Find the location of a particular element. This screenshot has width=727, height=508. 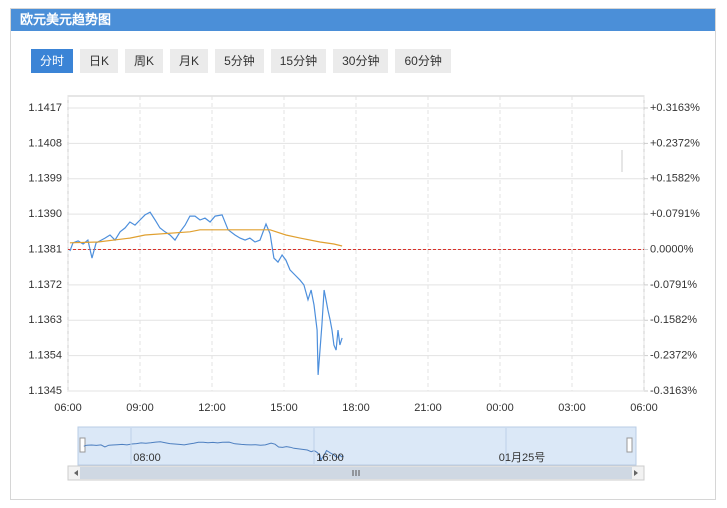

y-tick-label: 1.1354 is located at coordinates (45, 356).